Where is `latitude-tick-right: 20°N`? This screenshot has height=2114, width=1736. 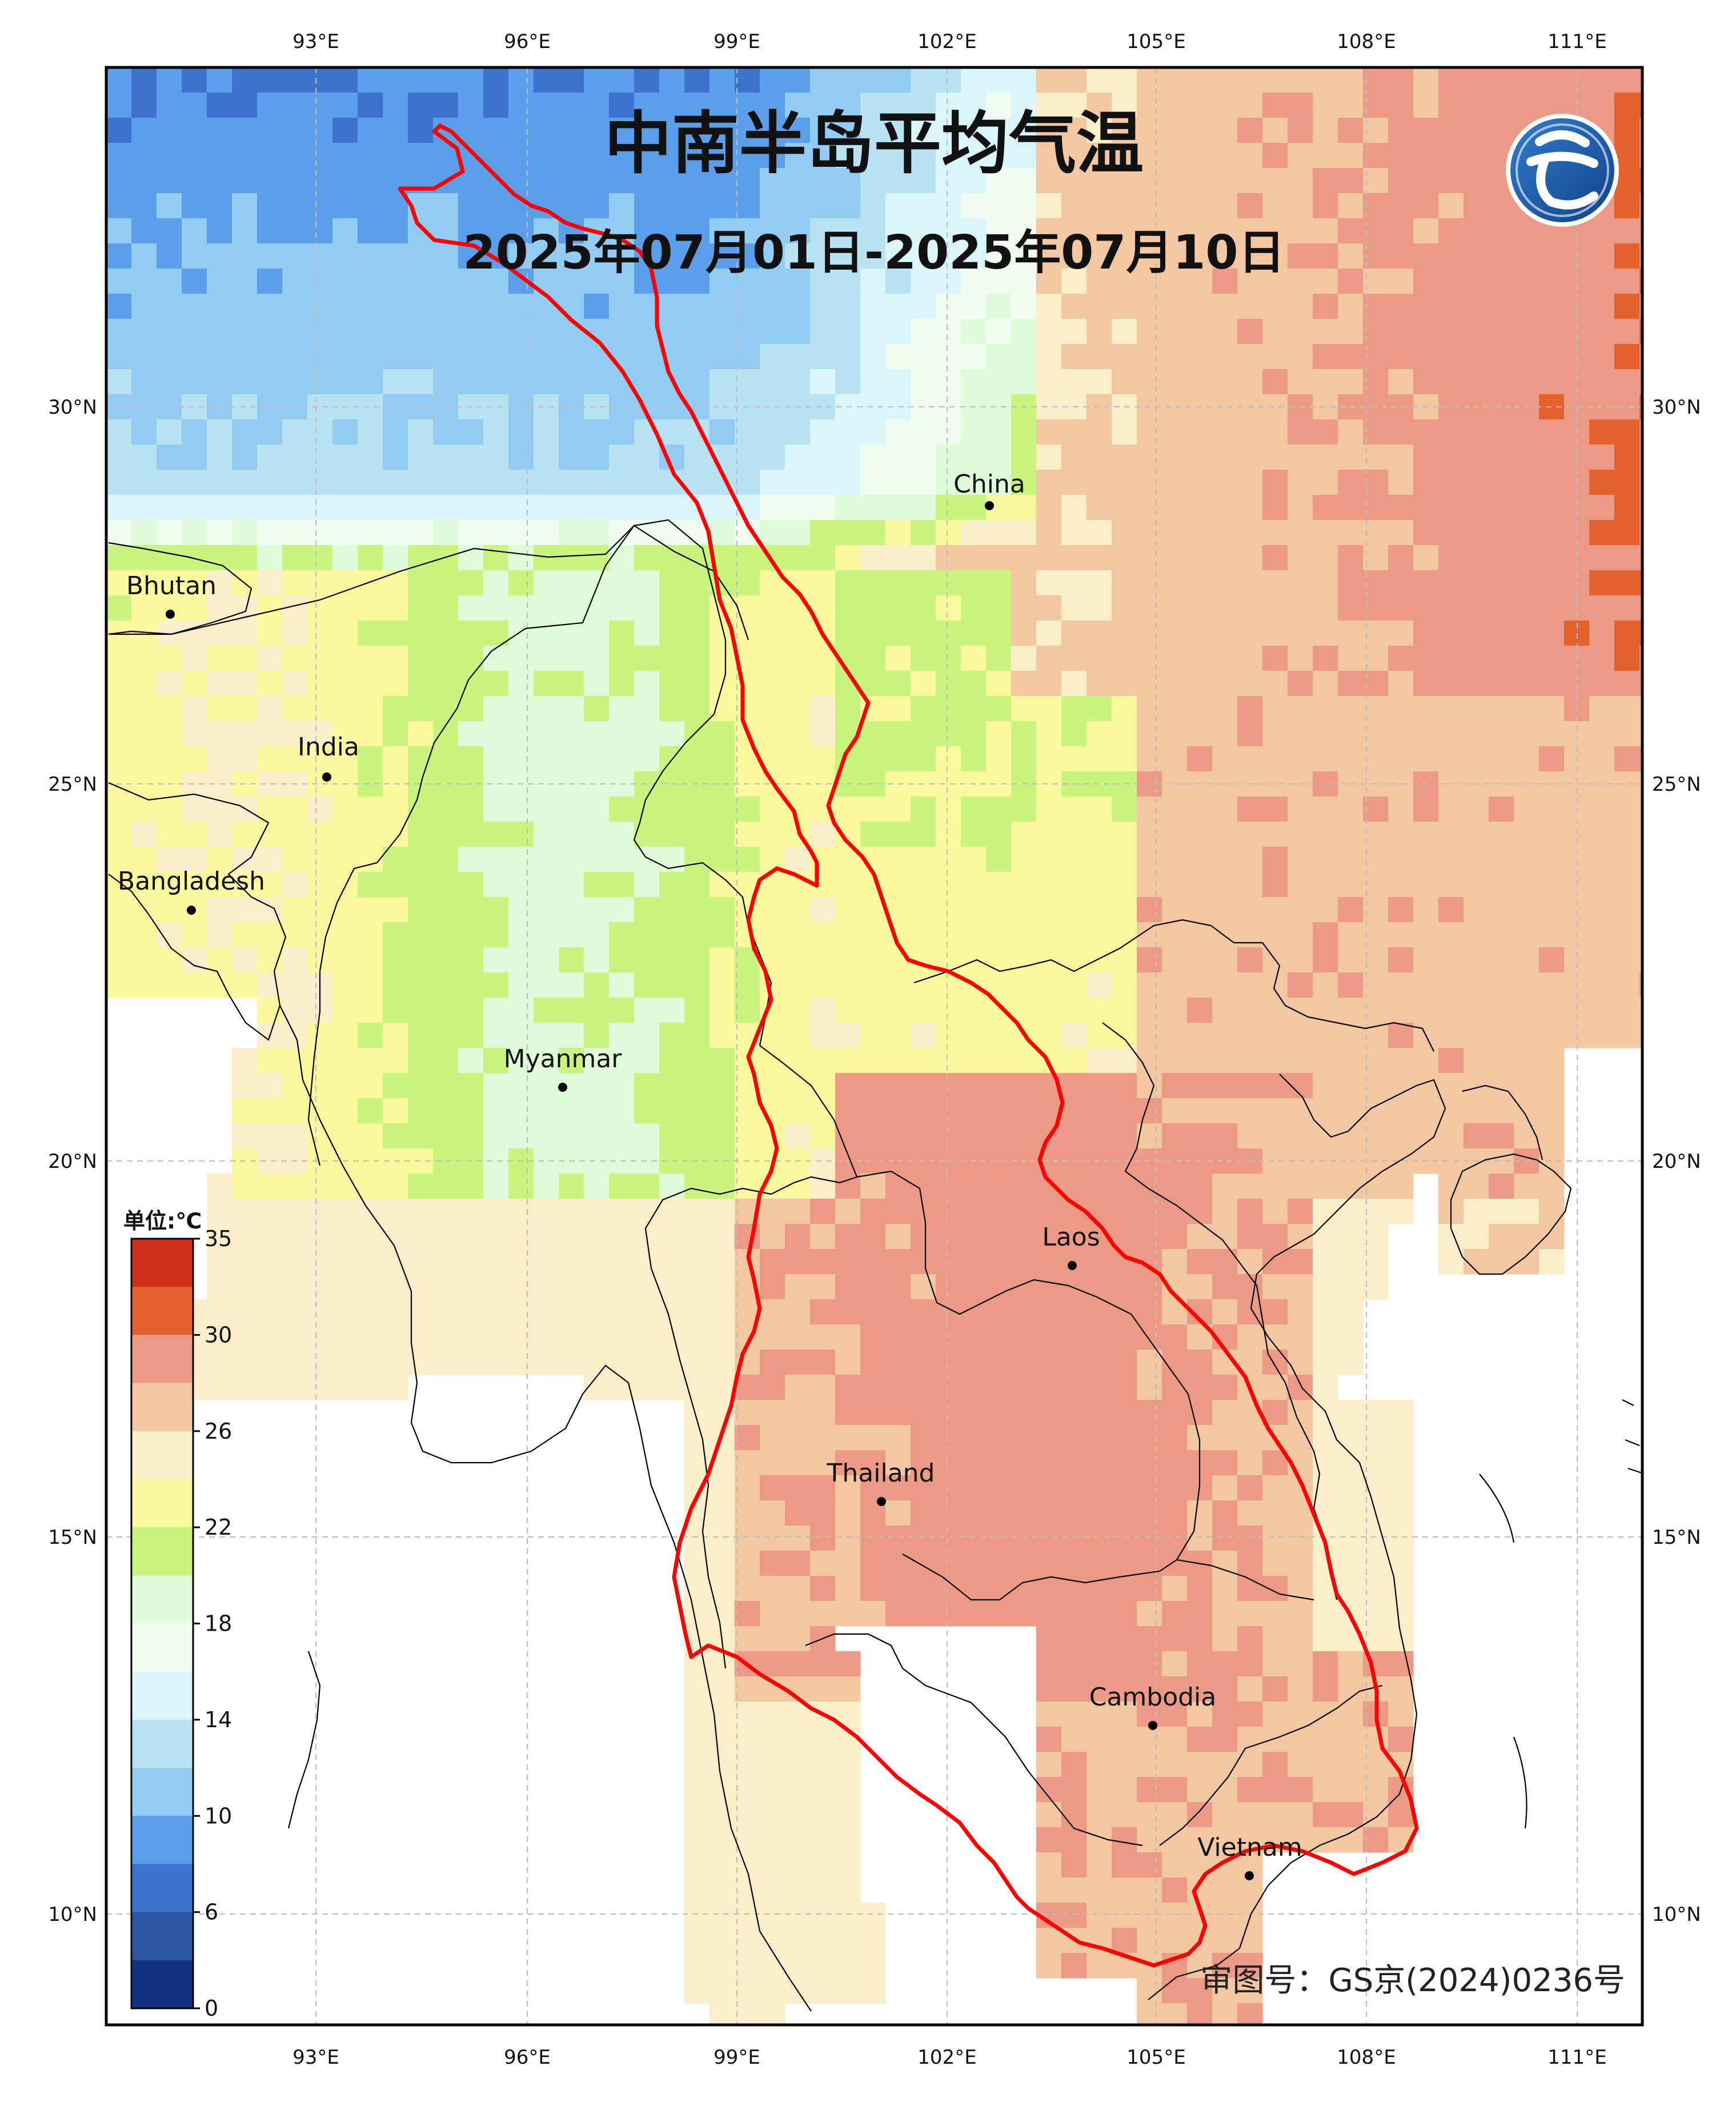 latitude-tick-right: 20°N is located at coordinates (1676, 1161).